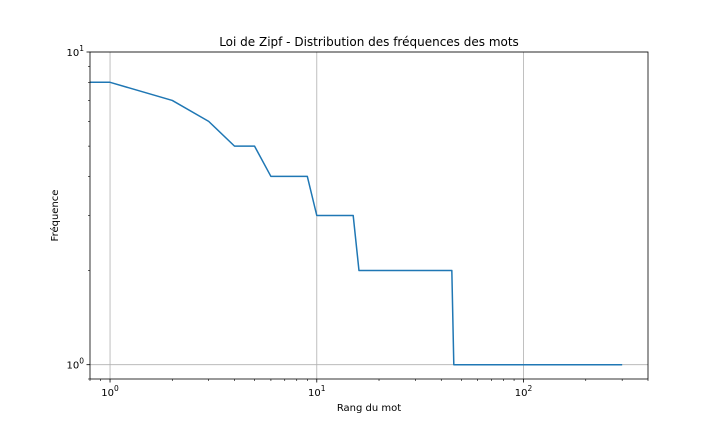  Describe the element at coordinates (110, 391) in the screenshot. I see `x-tick-label: 10⁰` at that location.